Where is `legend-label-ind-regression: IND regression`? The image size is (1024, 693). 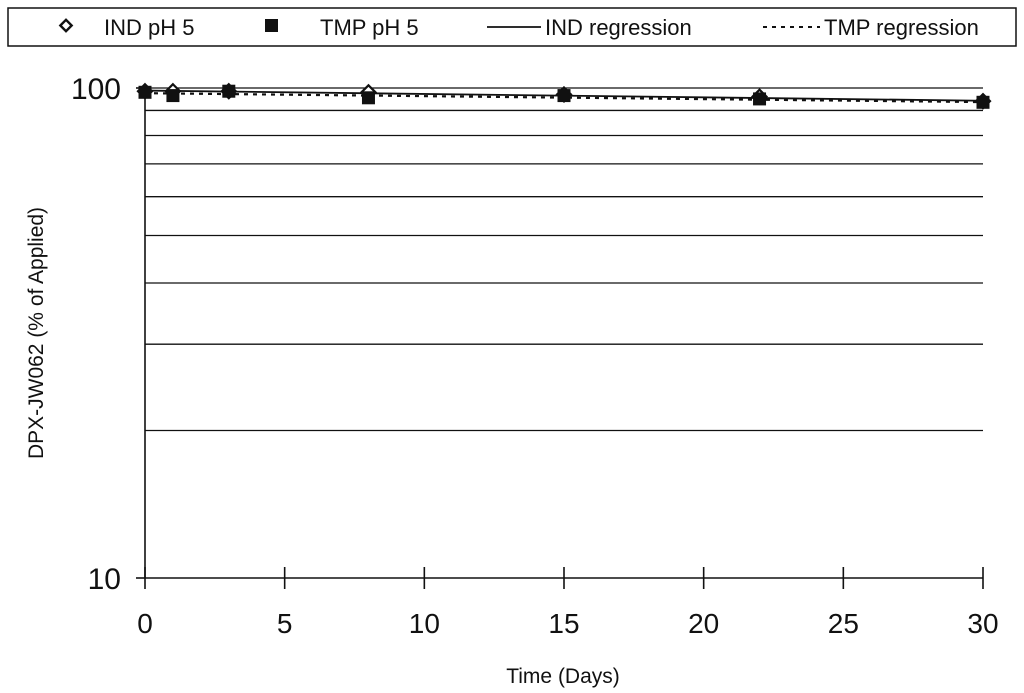 legend-label-ind-regression: IND regression is located at coordinates (618, 27).